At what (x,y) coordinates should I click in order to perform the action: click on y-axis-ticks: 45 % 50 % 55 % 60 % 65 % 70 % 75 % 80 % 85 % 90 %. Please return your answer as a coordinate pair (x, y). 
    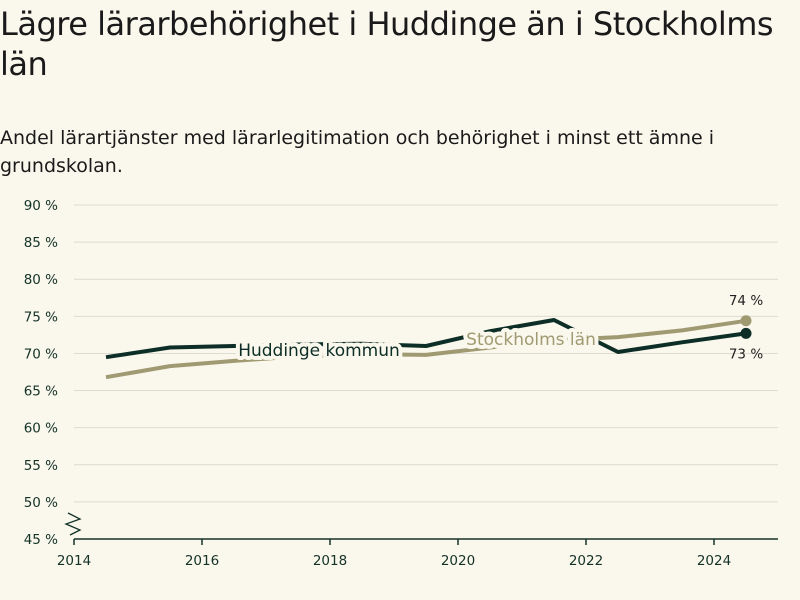
    Looking at the image, I should click on (41, 373).